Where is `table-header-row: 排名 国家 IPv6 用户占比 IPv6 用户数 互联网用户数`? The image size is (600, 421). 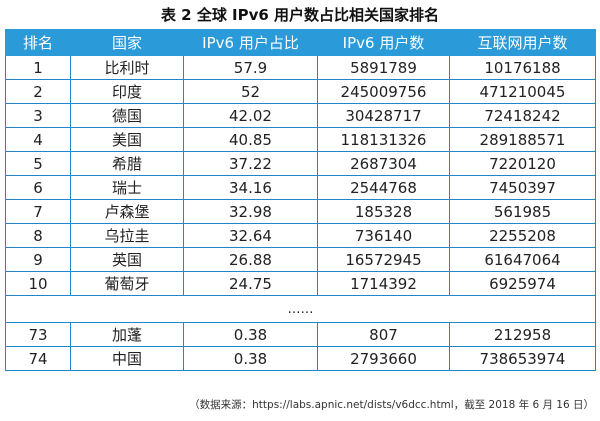 table-header-row: 排名 国家 IPv6 用户占比 IPv6 用户数 互联网用户数 is located at coordinates (300, 42).